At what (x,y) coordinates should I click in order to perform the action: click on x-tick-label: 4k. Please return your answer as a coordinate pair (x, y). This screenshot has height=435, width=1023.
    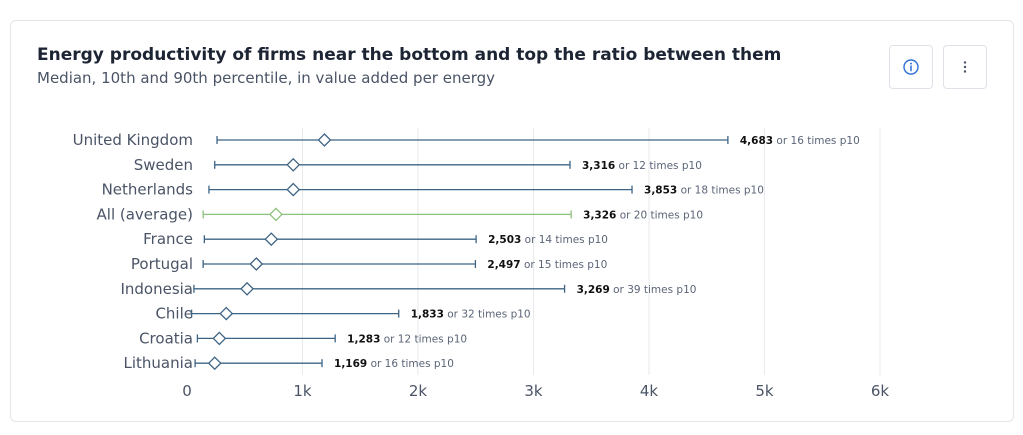
    Looking at the image, I should click on (649, 391).